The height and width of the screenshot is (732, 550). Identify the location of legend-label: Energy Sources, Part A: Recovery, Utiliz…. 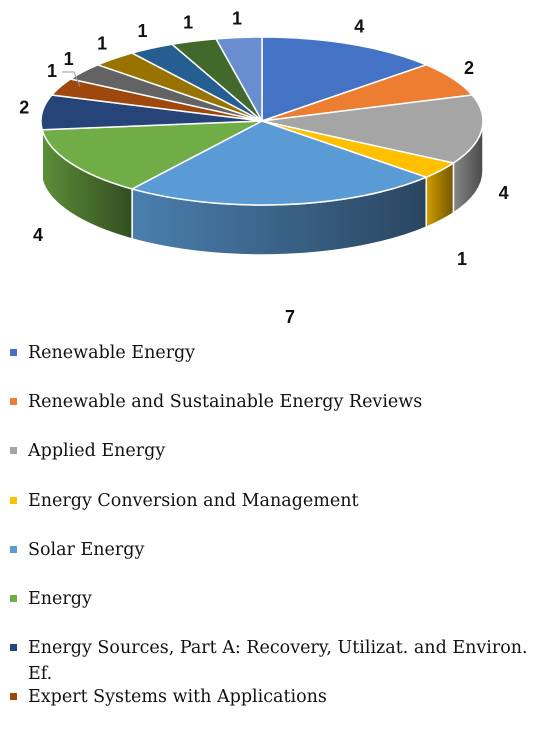
(278, 661).